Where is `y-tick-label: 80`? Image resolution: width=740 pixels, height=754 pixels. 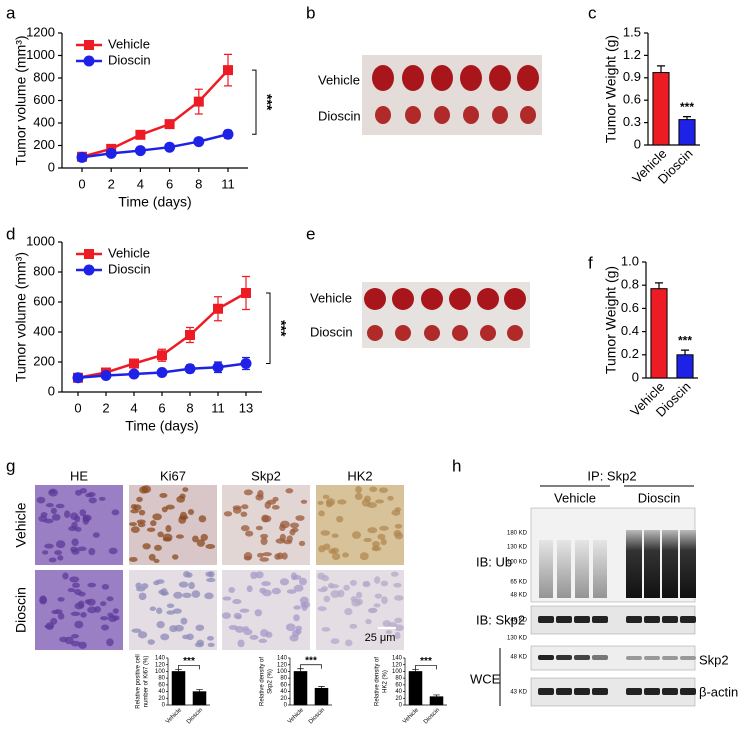
y-tick-label: 80 is located at coordinates (161, 679).